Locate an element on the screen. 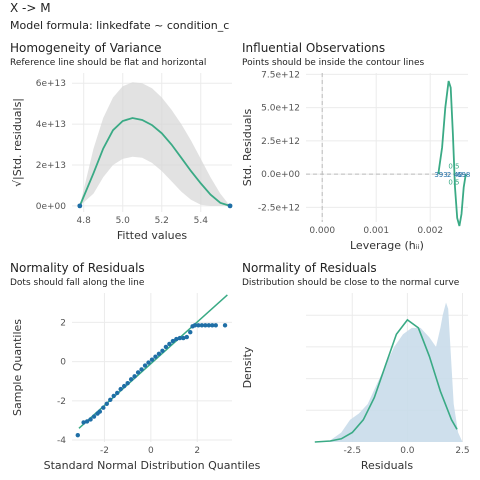 This screenshot has width=480, height=480. x-axis-title: Fitted values is located at coordinates (152, 235).